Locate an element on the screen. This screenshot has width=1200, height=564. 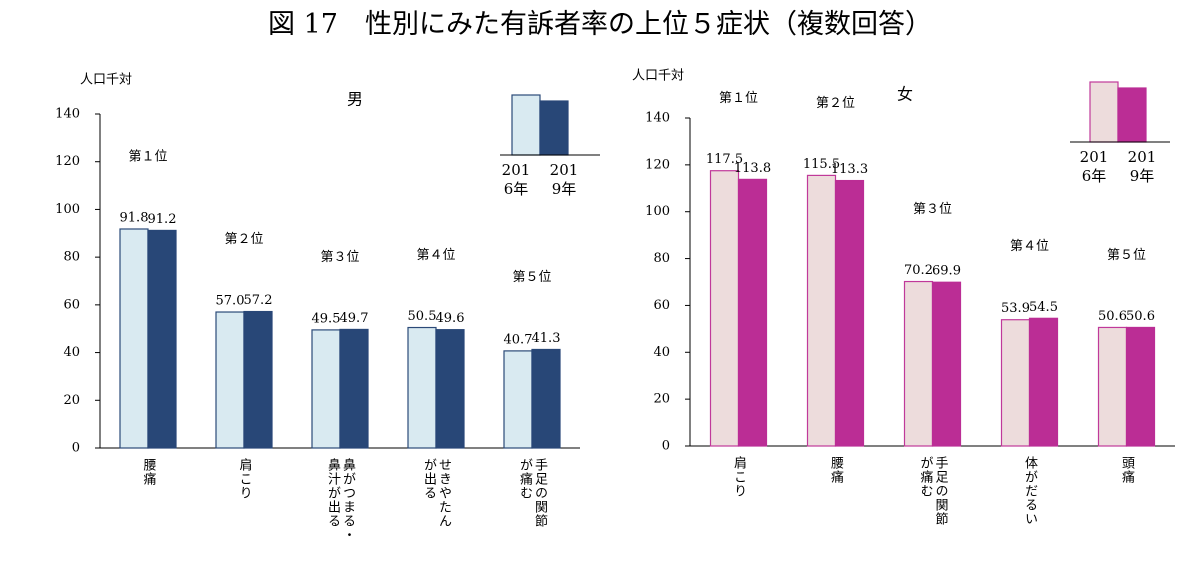
x-tick-label: せきやたん が出る is located at coordinates (436, 493).